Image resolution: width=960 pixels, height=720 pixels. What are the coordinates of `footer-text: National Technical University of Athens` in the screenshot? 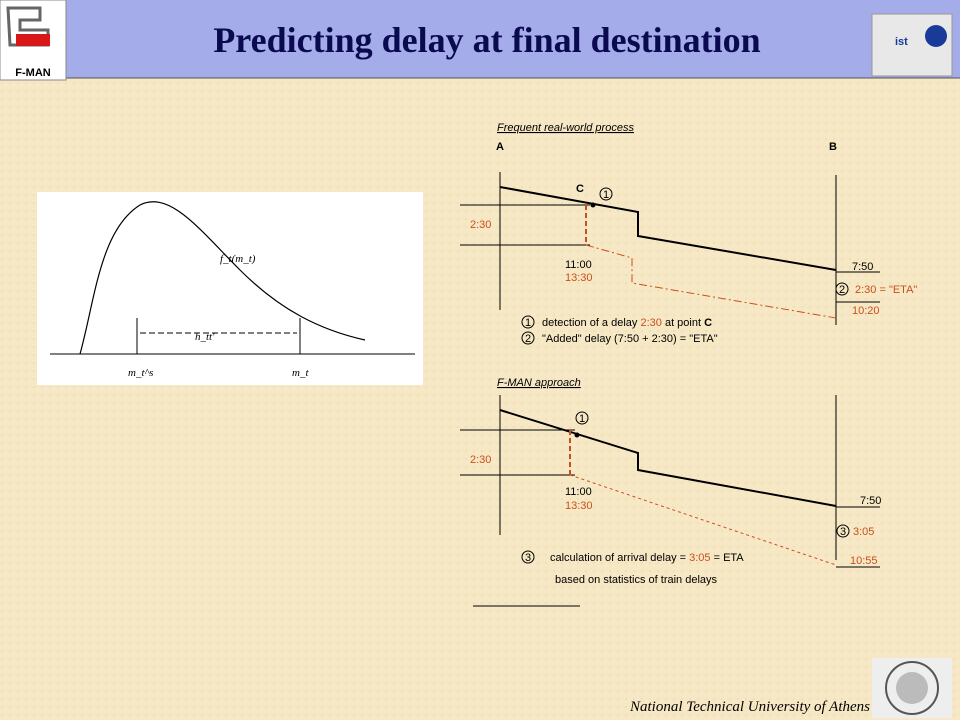 It's located at (749, 707).